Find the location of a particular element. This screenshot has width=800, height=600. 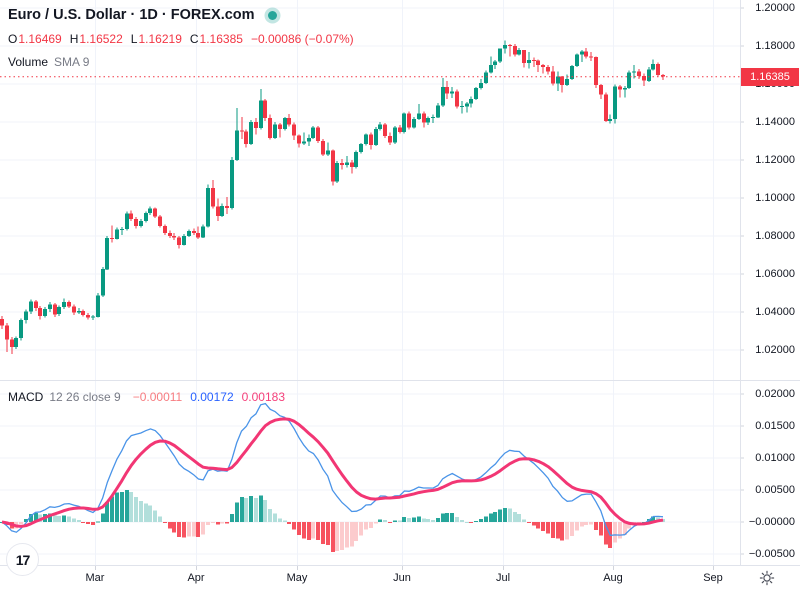

macd-axis-label: 0.01500 is located at coordinates (775, 426).